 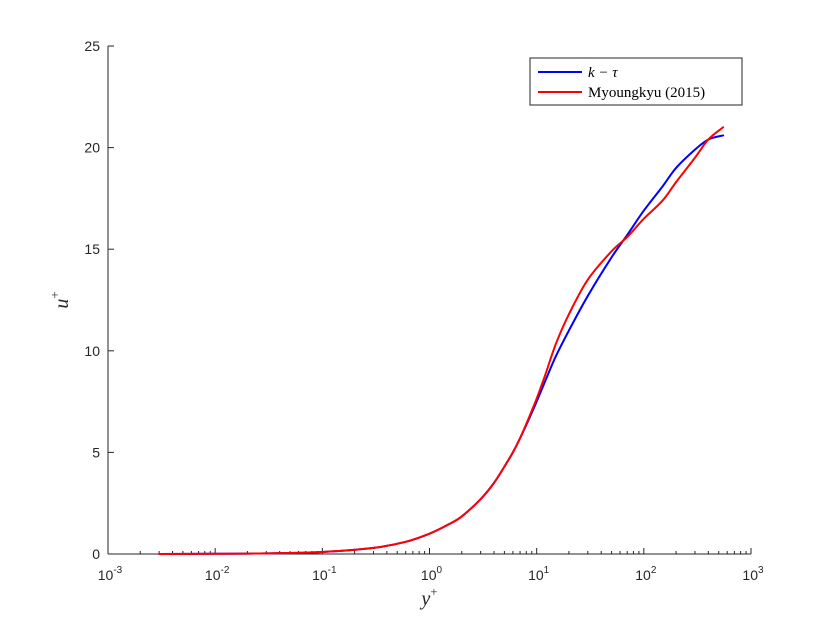 I want to click on legend-label: Myoungkyu (2015), so click(x=646, y=93).